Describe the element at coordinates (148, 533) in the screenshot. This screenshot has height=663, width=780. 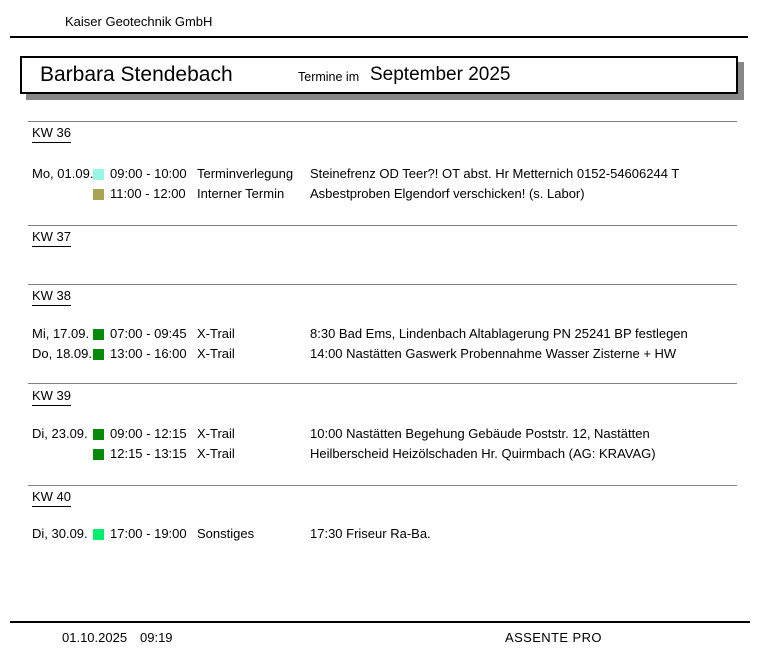
I see `appointment-time: 17:00 - 19:00` at that location.